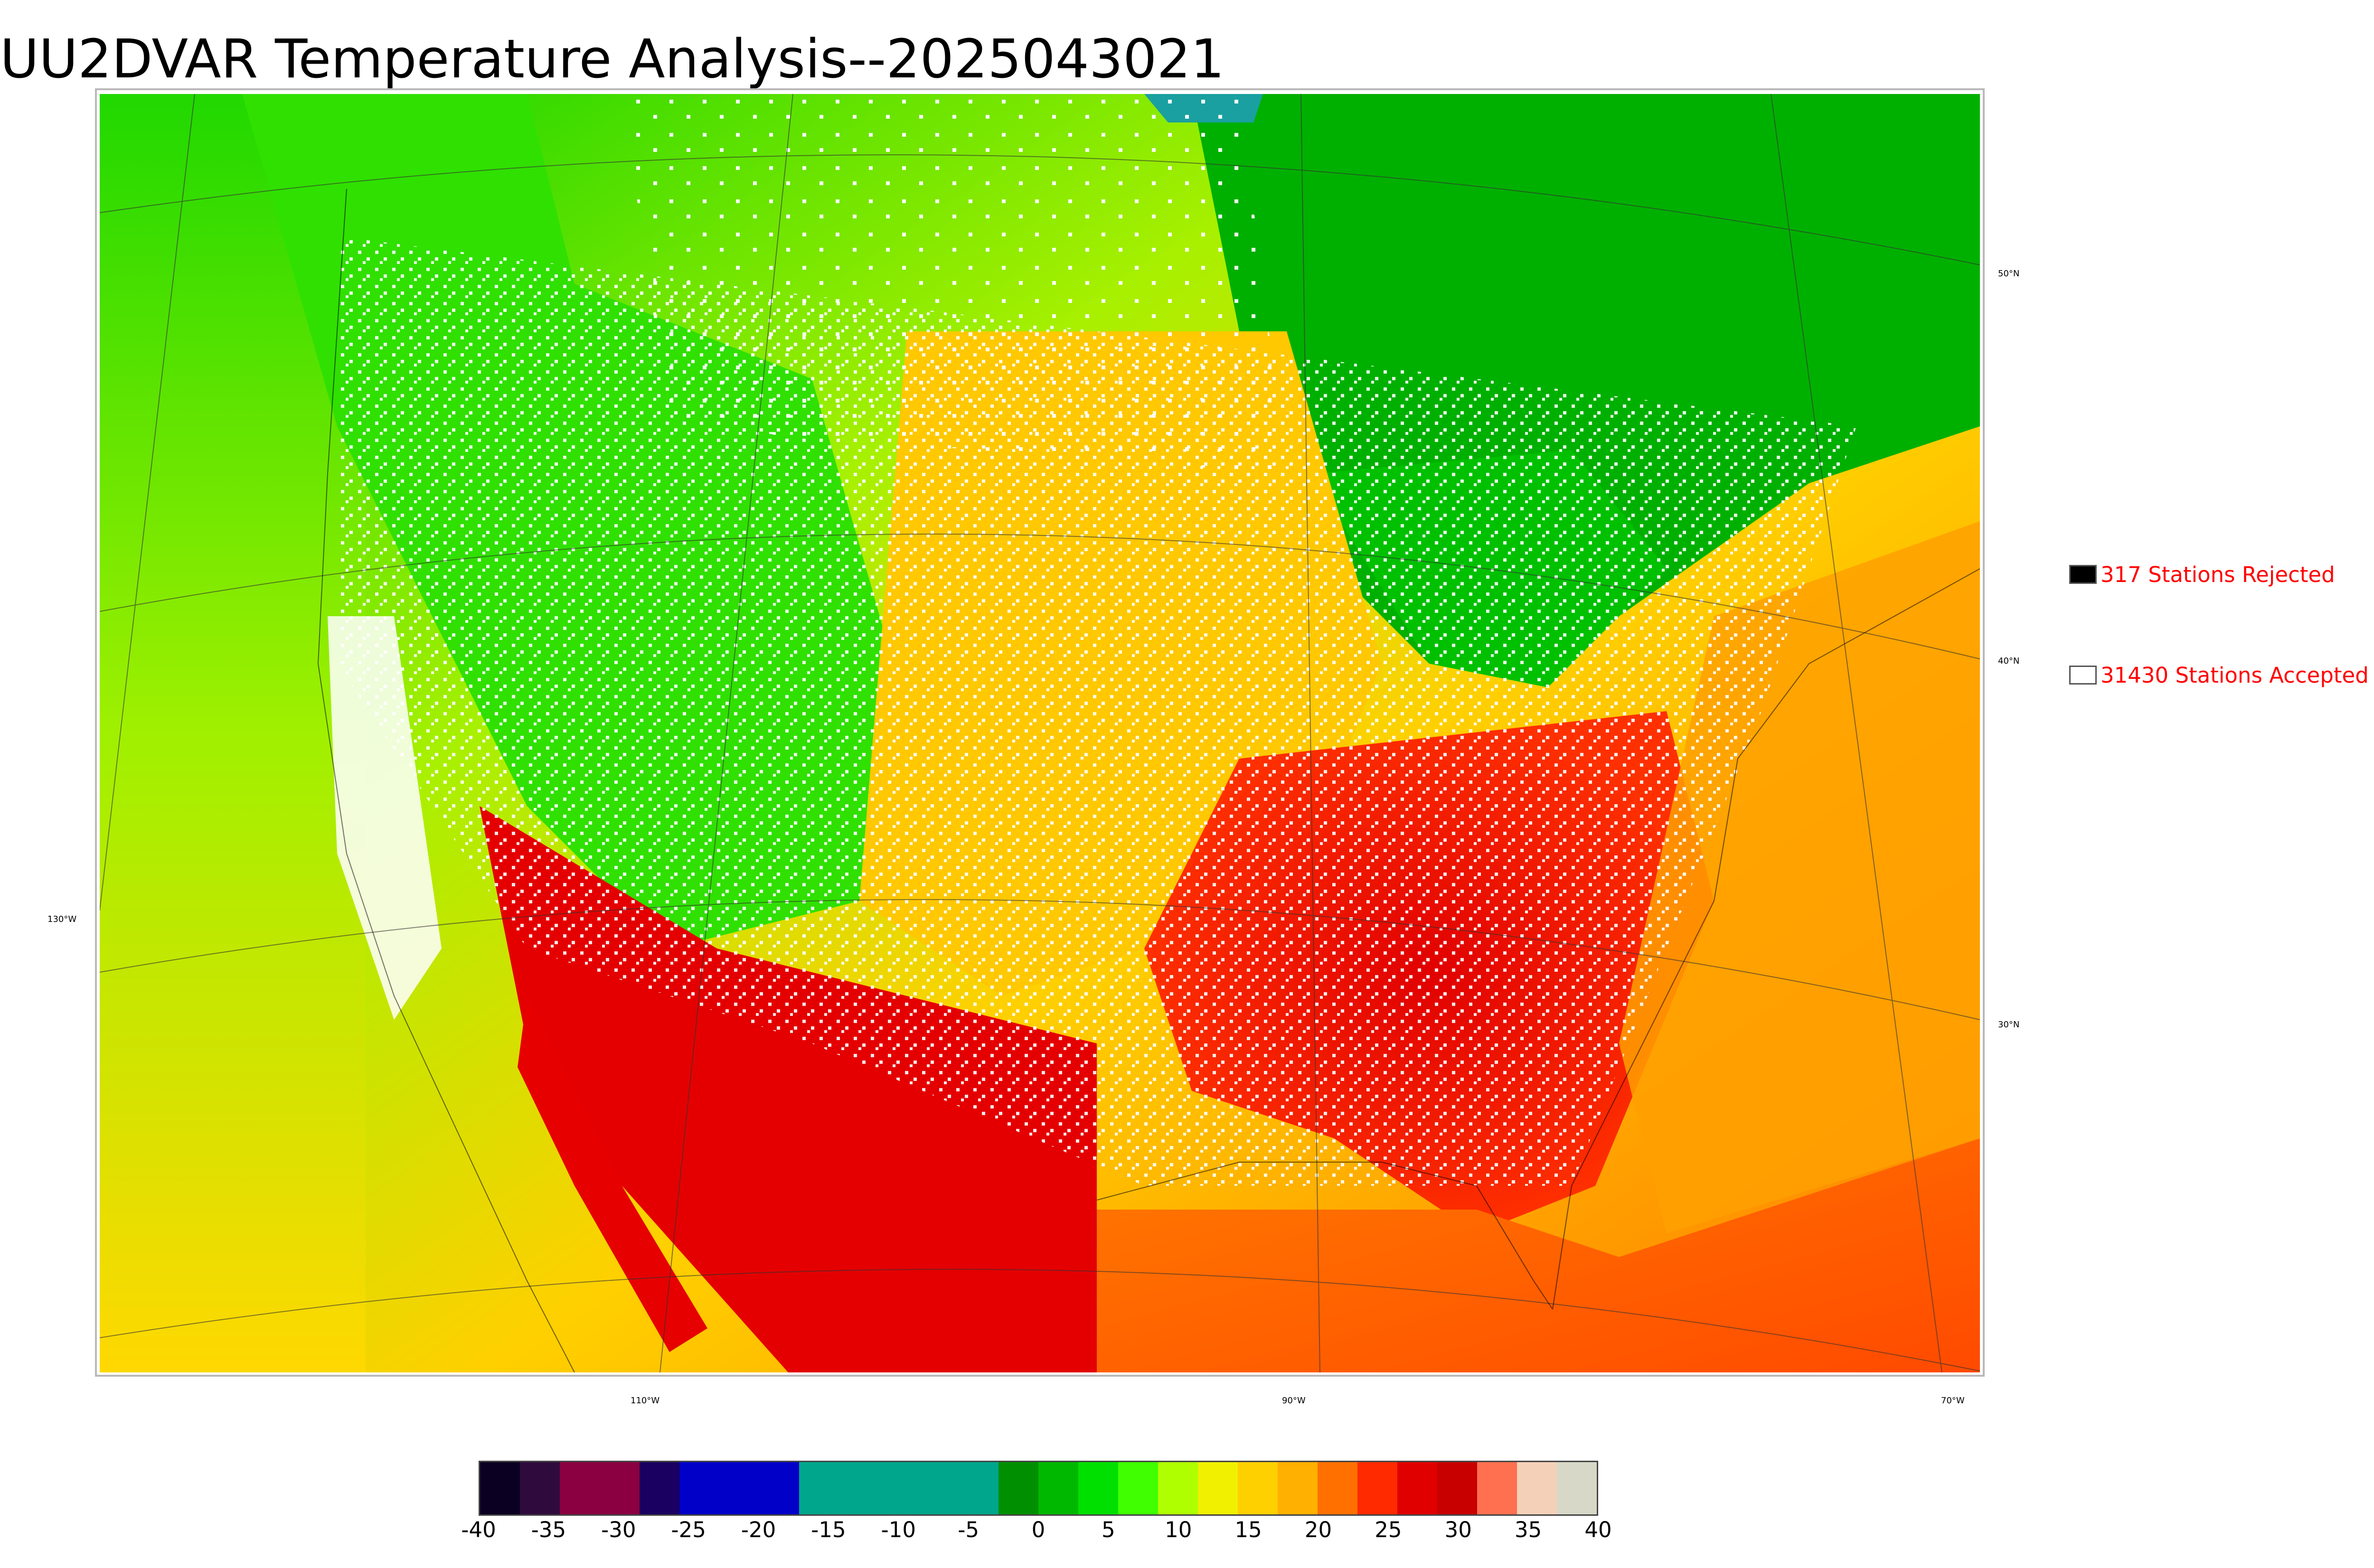 This screenshot has width=2374, height=1568. What do you see at coordinates (1178, 1530) in the screenshot?
I see `colorbar-tick-label: 10` at bounding box center [1178, 1530].